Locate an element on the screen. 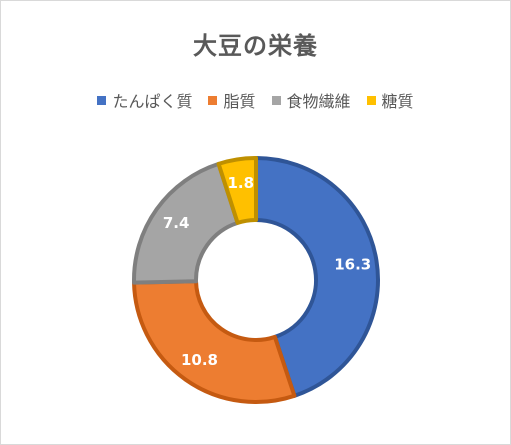  legend-item-sugar: 糖質 is located at coordinates (390, 100).